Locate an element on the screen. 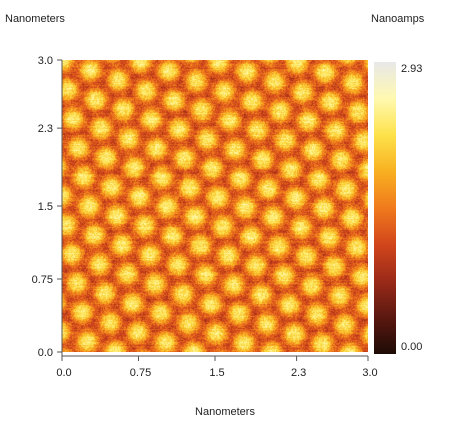 The image size is (457, 421). colorbar-label: Nanoamps is located at coordinates (398, 19).